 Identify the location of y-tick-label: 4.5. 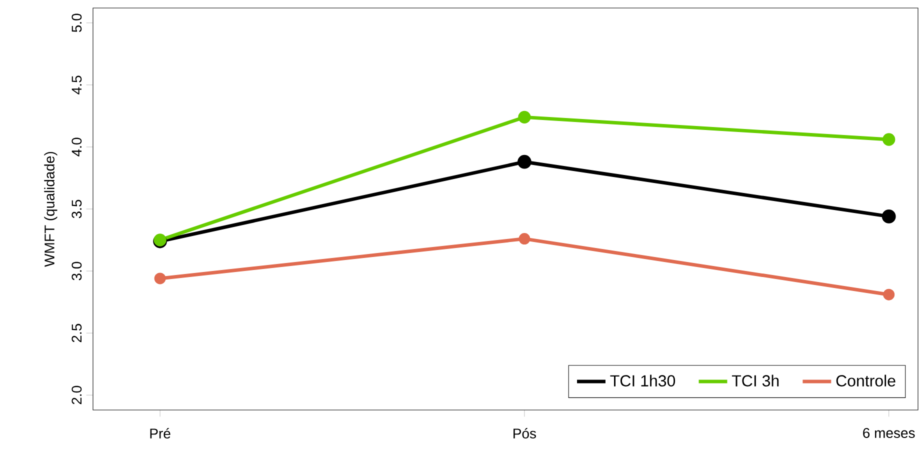
(77, 85).